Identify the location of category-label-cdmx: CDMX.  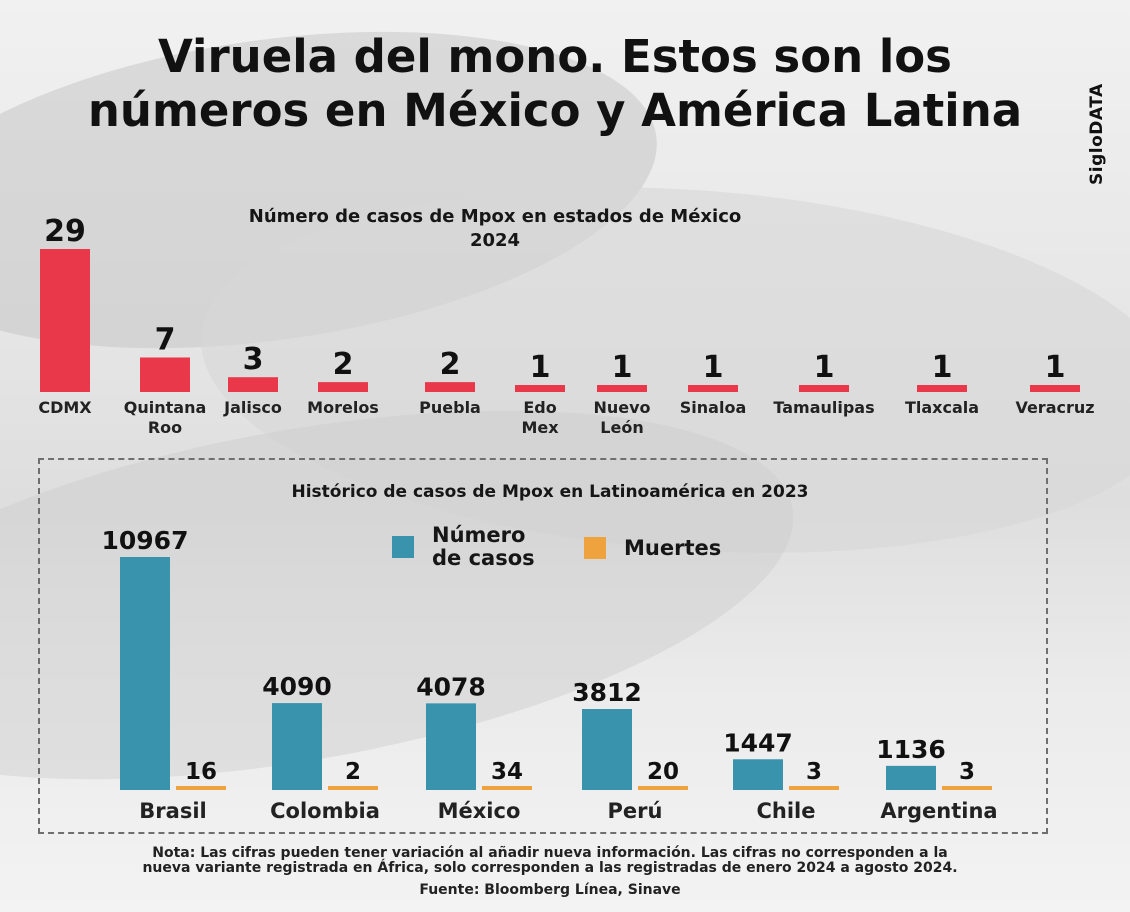
(65, 407).